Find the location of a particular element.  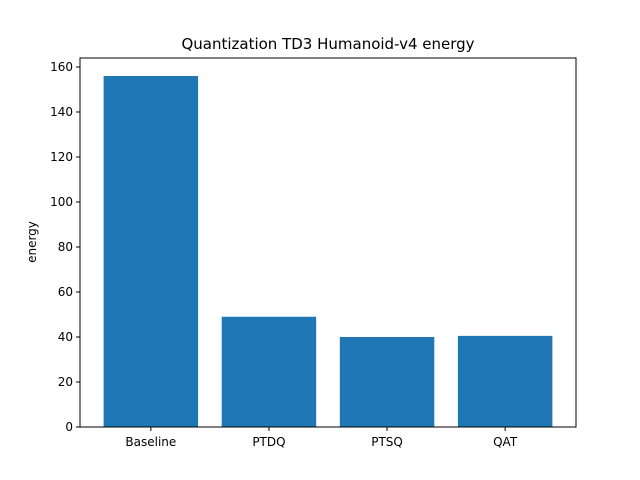

x-axis: Baseline PTDQ PTSQ QAT is located at coordinates (321, 438).